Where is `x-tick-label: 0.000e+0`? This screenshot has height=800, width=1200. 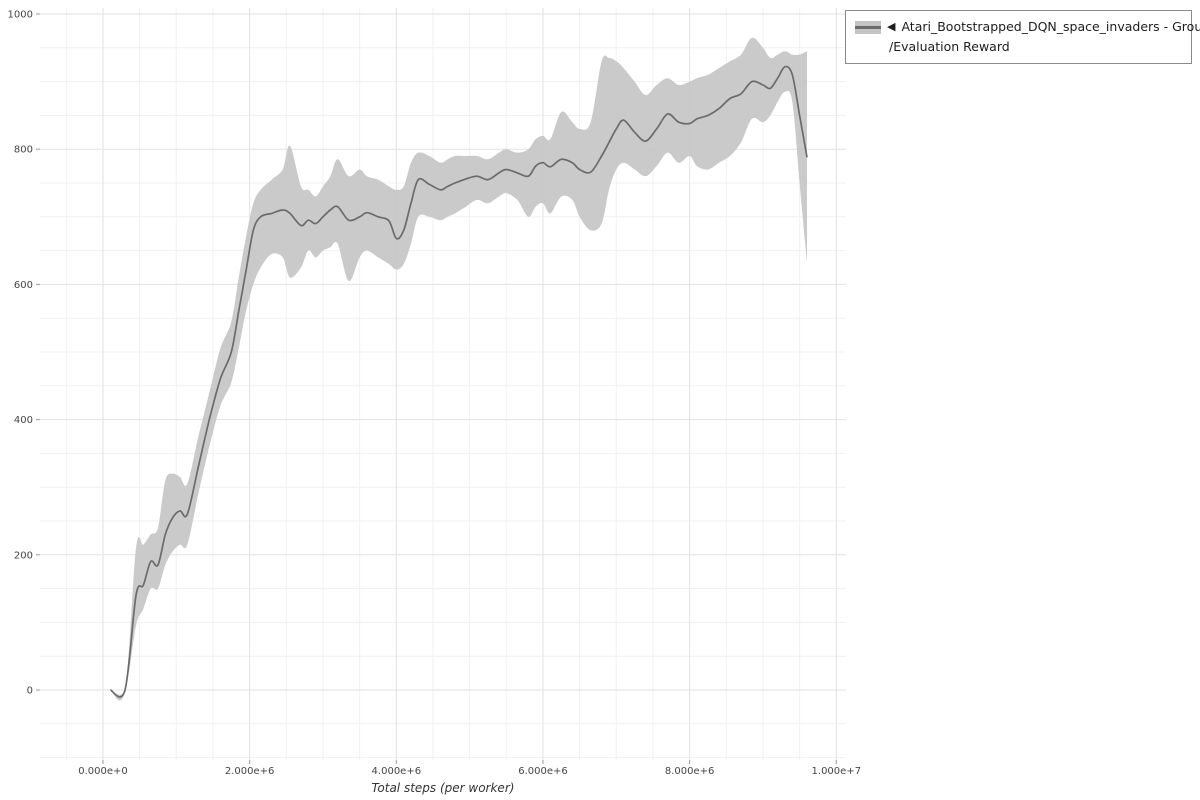
x-tick-label: 0.000e+0 is located at coordinates (103, 771).